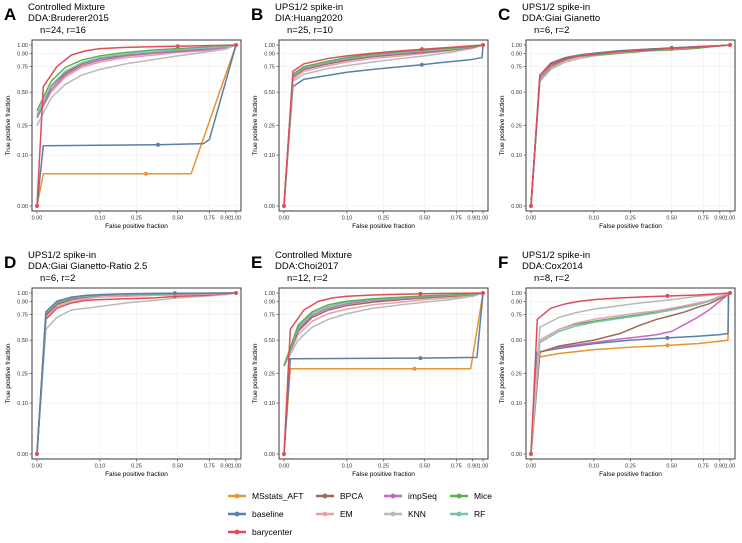  Describe the element at coordinates (393, 514) in the screenshot. I see `legend-swatch-dot-KNN` at that location.